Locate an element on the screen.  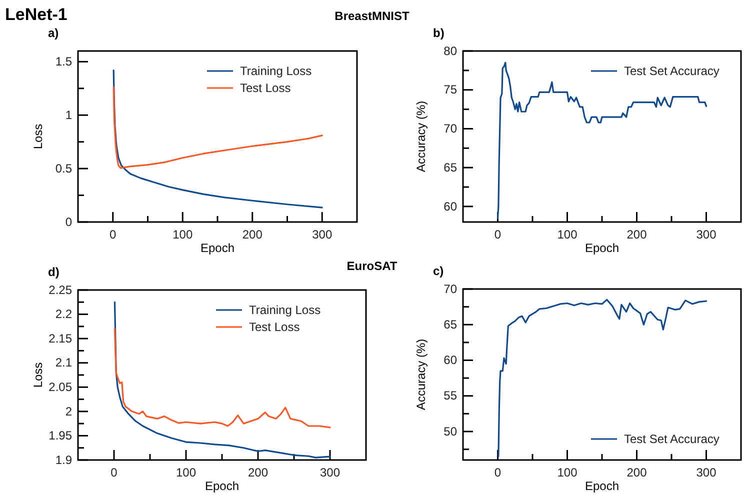
y-tick-label: 1.5 is located at coordinates (63, 61).